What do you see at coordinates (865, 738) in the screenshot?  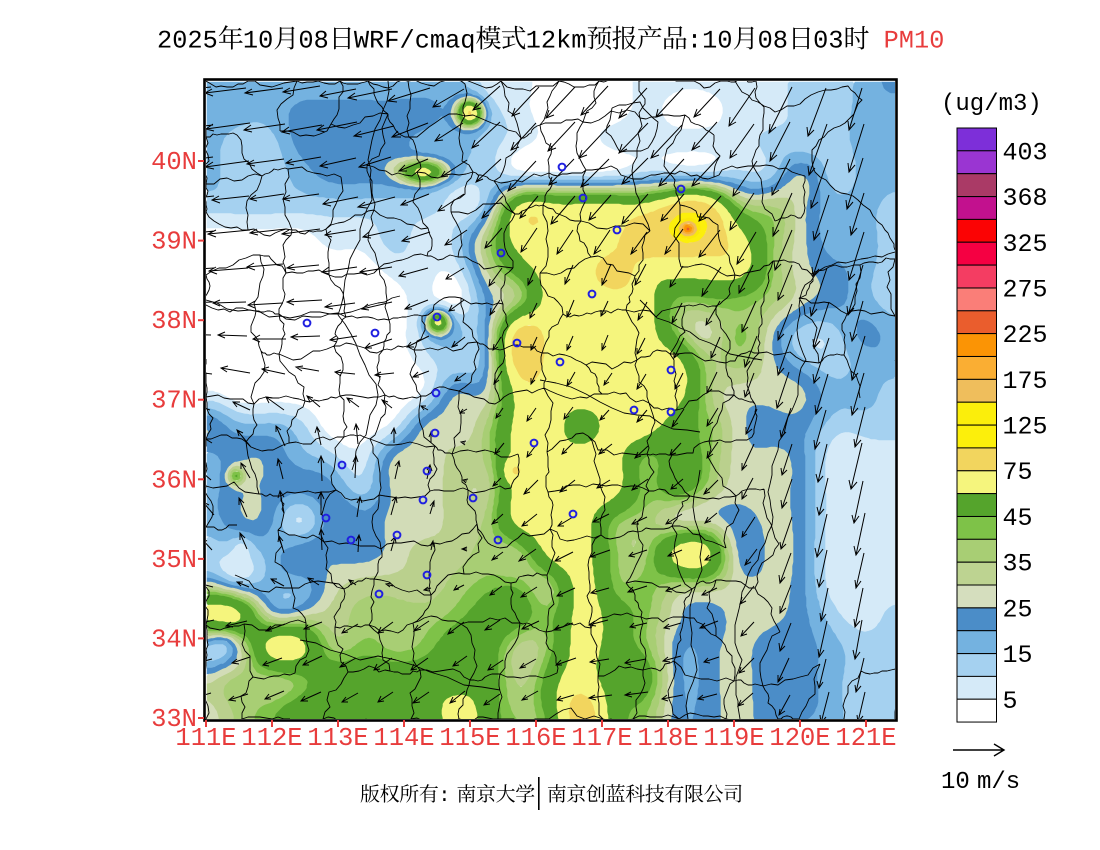 I see `svg-text: 121E` at bounding box center [865, 738].